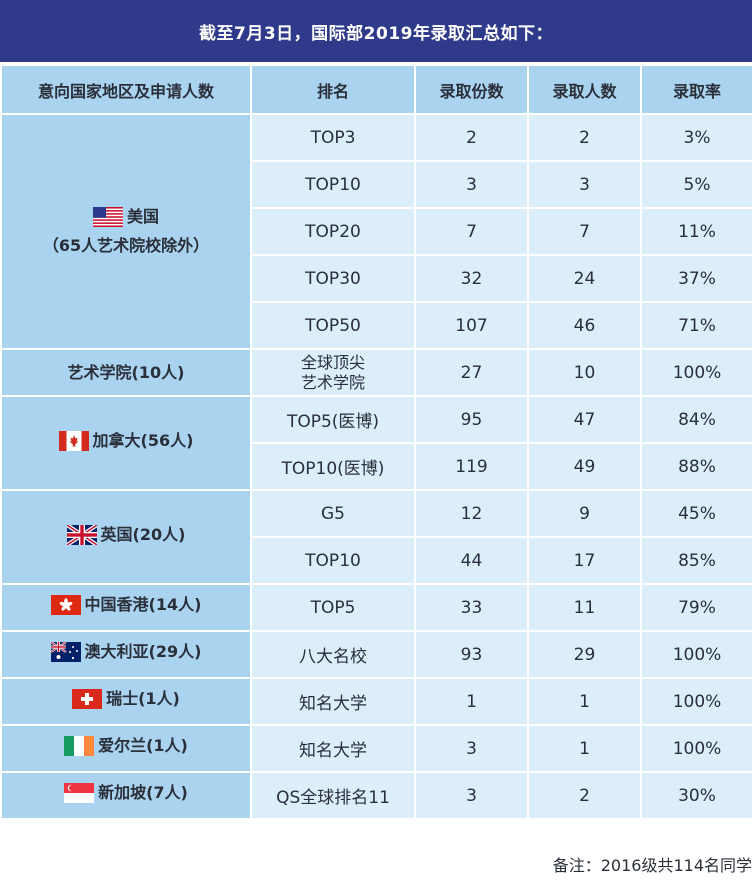 The width and height of the screenshot is (752, 883). I want to click on country-cell-ie: 爱尔兰(1人), so click(126, 748).